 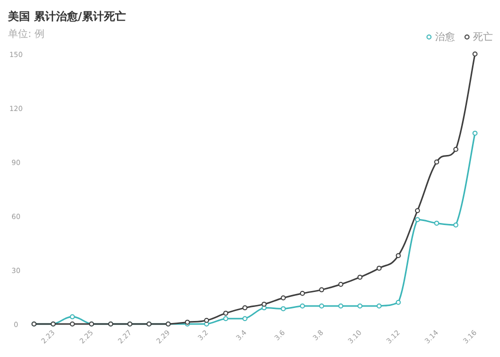 What do you see at coordinates (66, 16) in the screenshot?
I see `chart-title: 美国 累计治愈/累计死亡` at bounding box center [66, 16].